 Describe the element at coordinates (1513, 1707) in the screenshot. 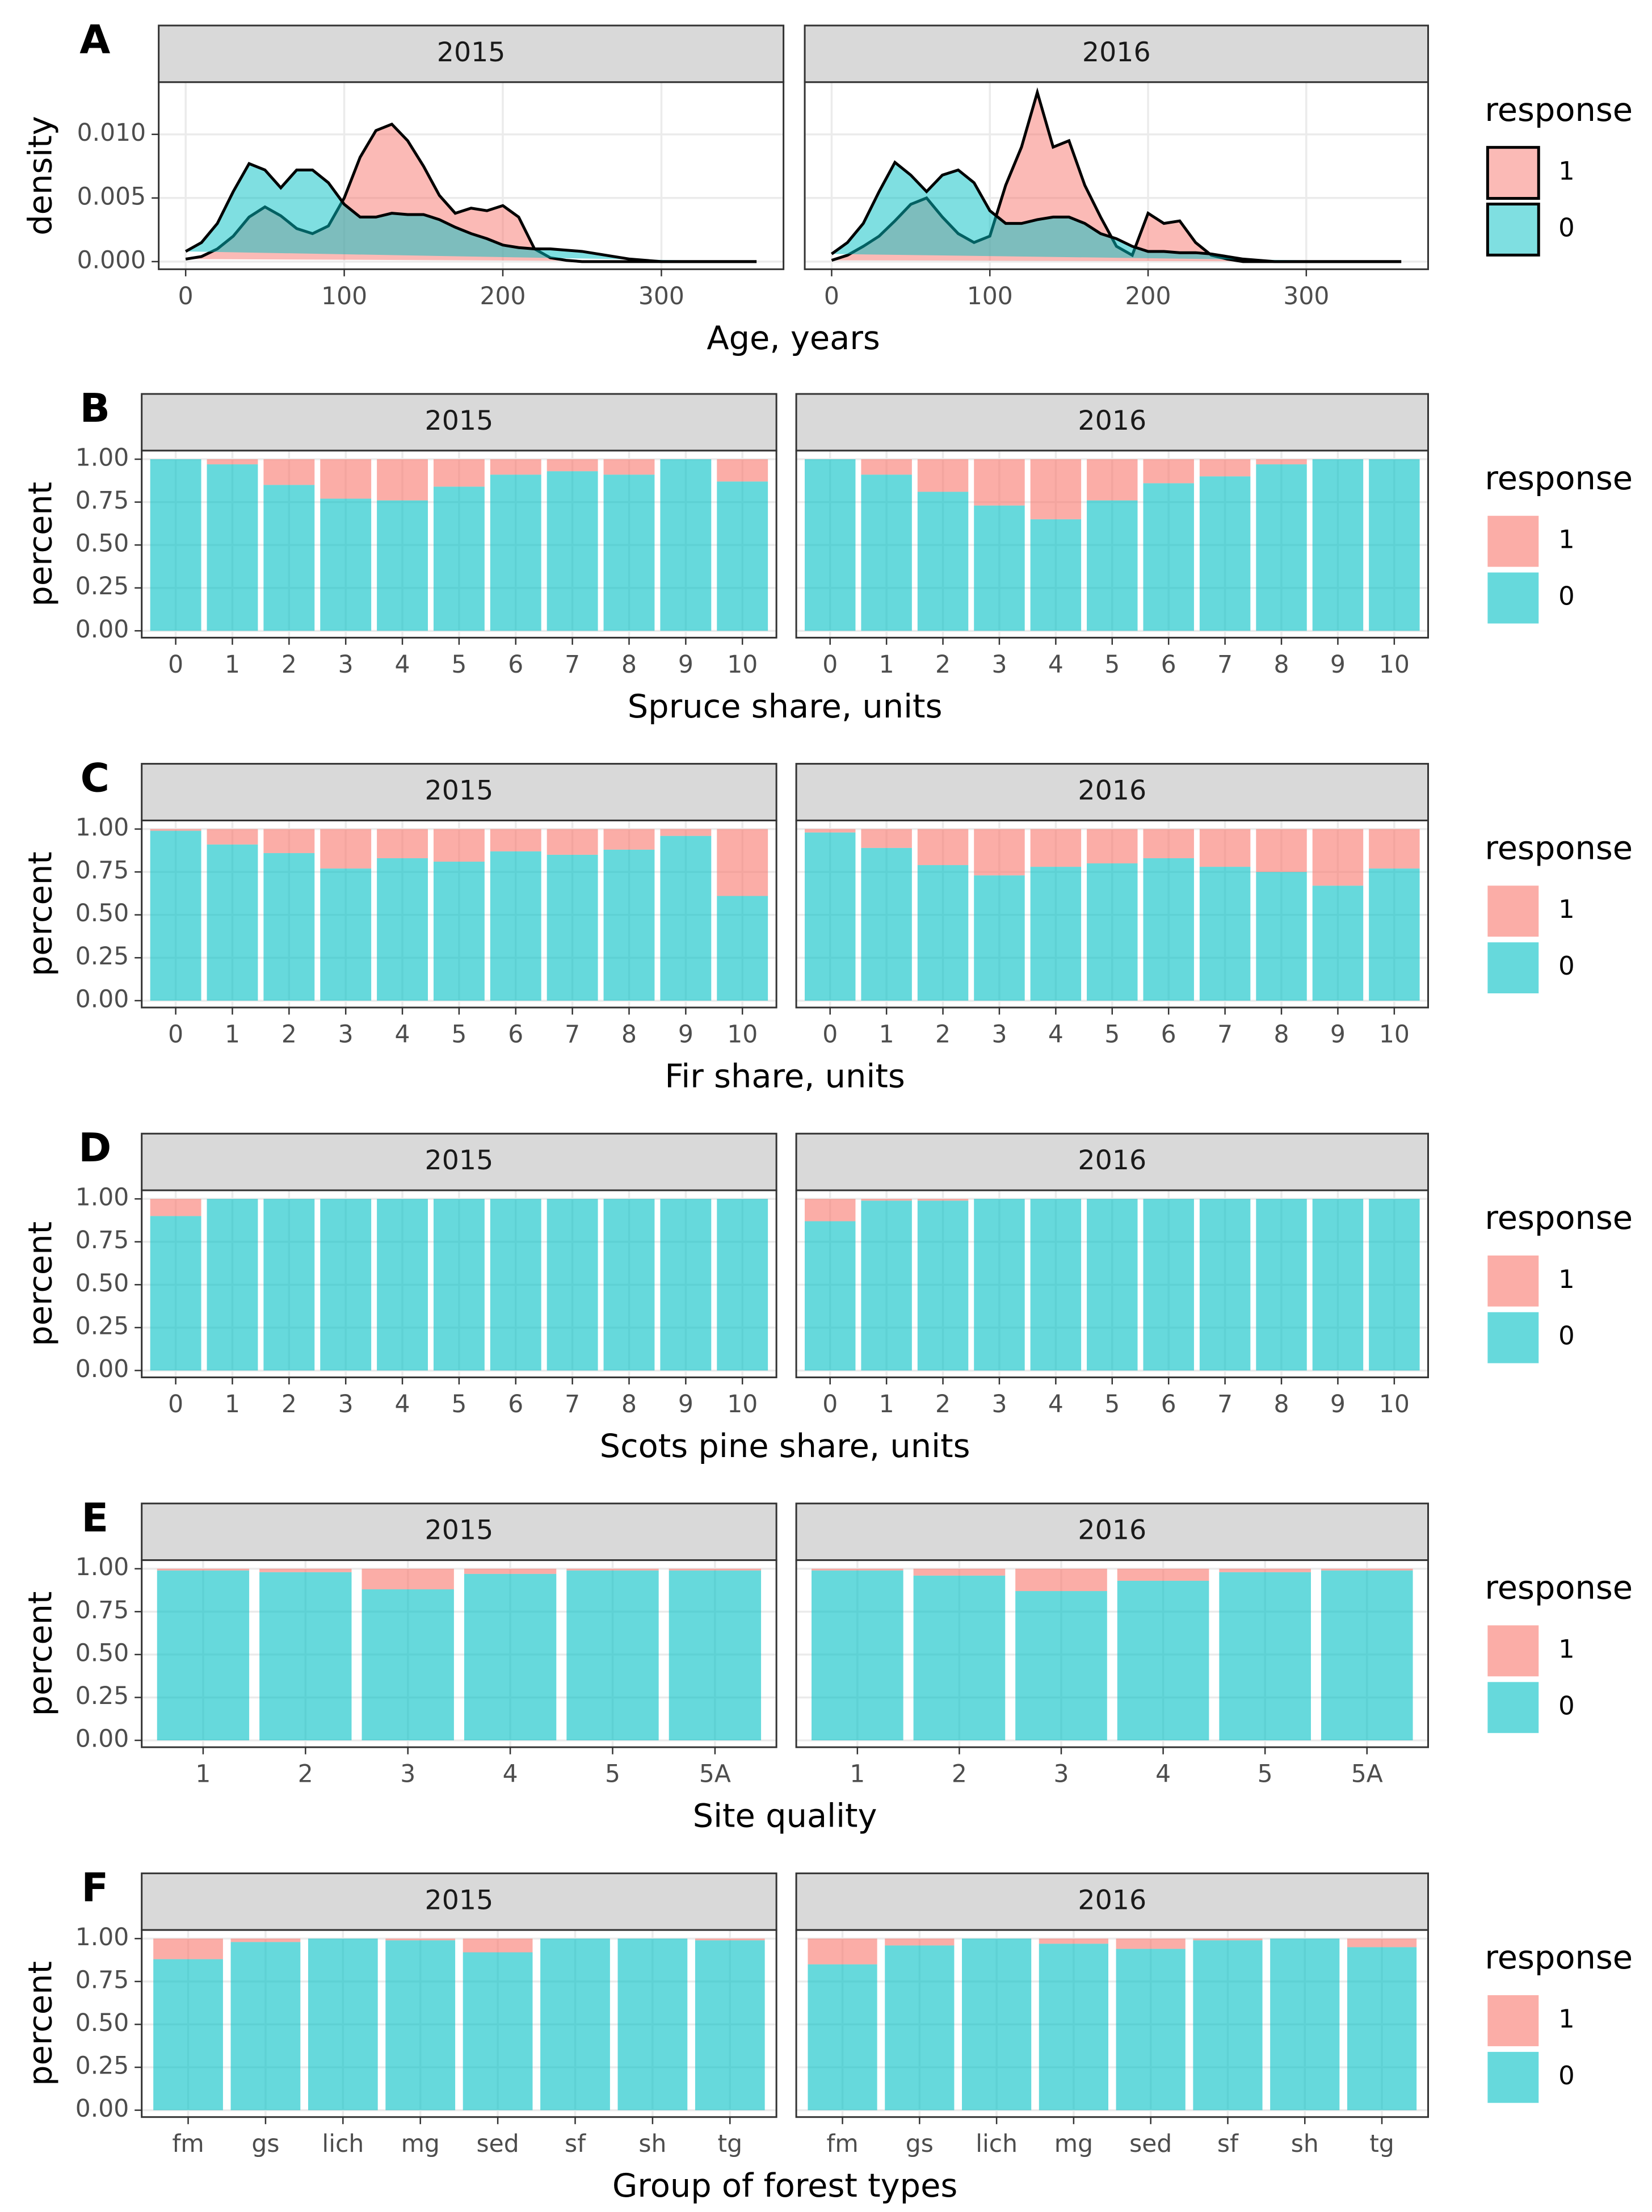

I see `legend-key` at that location.